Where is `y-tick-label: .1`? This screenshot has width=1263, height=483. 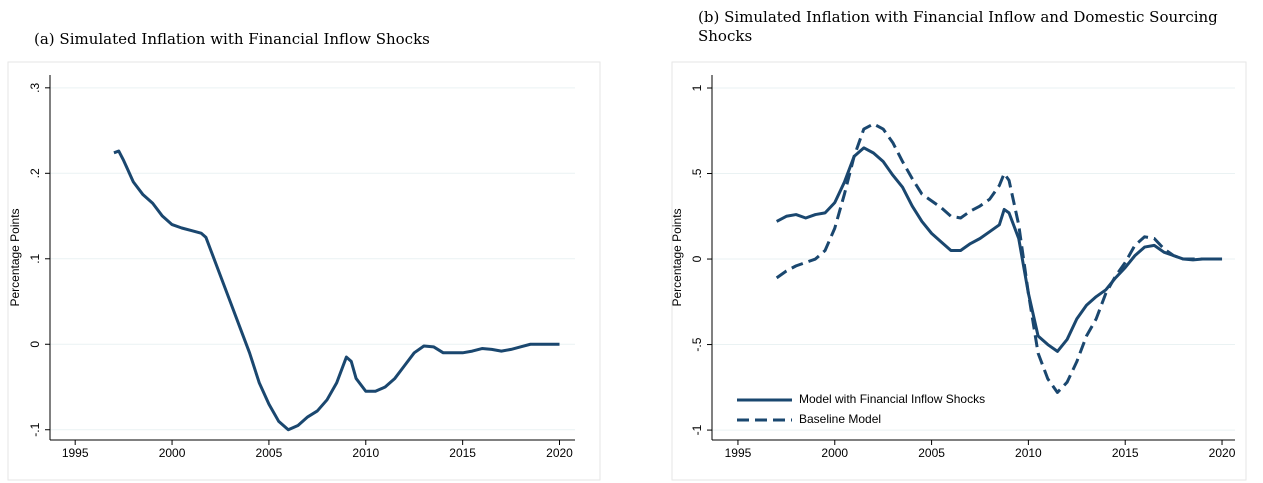
y-tick-label: .1 is located at coordinates (35, 258).